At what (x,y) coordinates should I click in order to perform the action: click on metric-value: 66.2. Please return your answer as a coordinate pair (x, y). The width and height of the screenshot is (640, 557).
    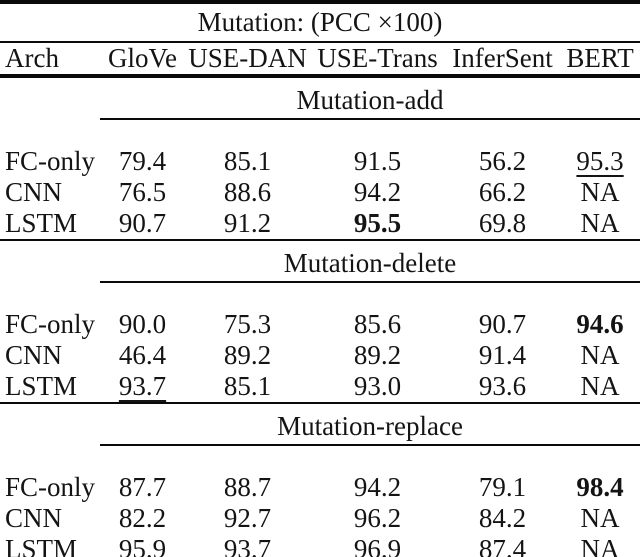
    Looking at the image, I should click on (502, 192).